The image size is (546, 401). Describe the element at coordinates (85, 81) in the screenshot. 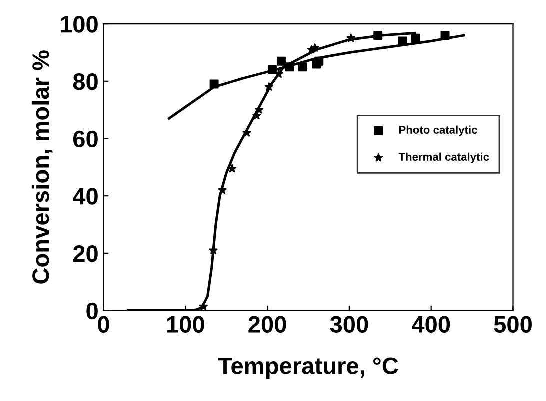

I see `y-tick-label: 80` at that location.